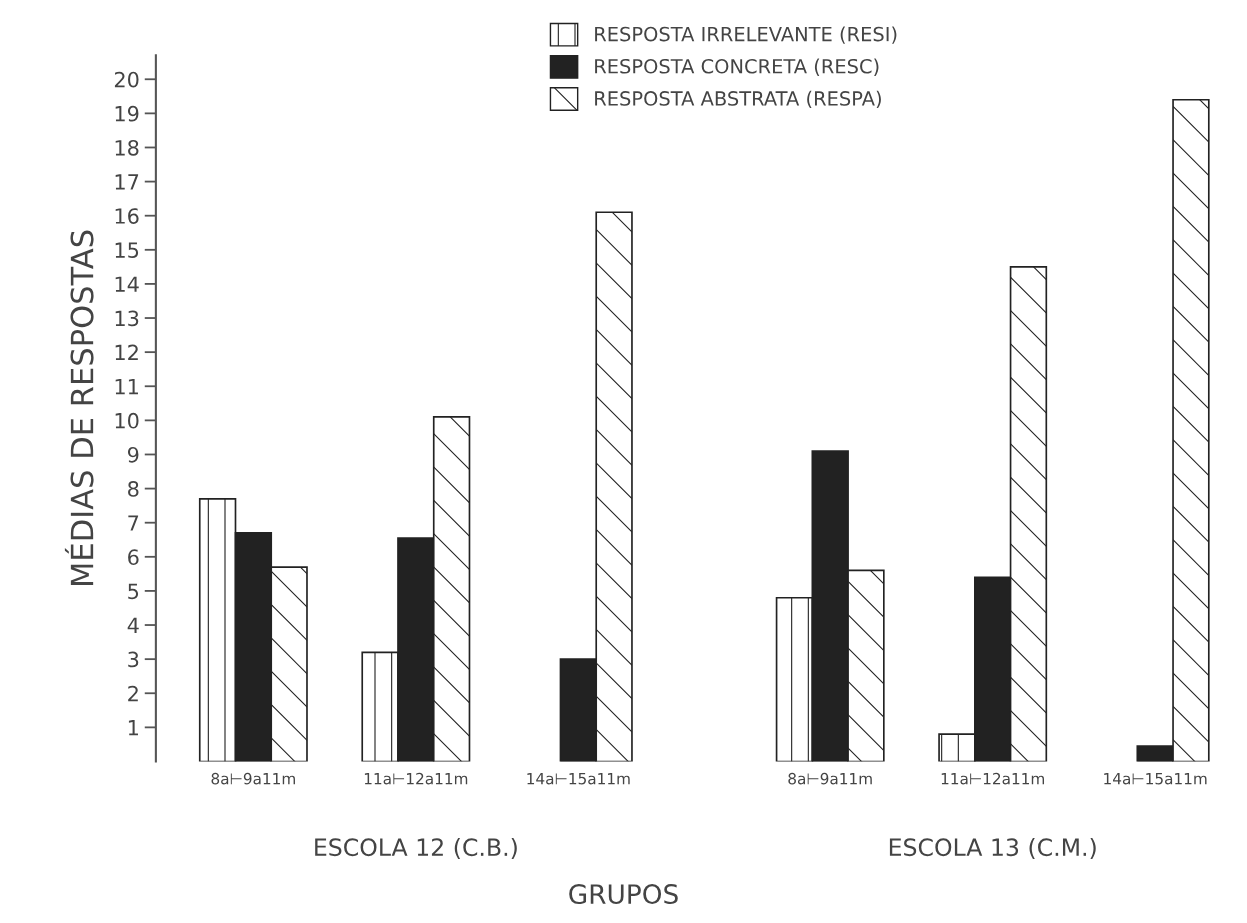 This screenshot has width=1247, height=923. What do you see at coordinates (992, 848) in the screenshot?
I see `text: ESCOLA 13 (C.M.)` at bounding box center [992, 848].